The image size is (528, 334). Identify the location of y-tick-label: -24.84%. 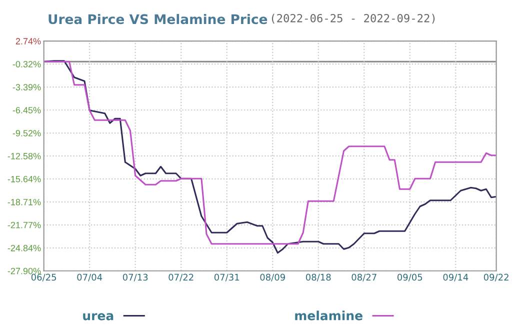
(24, 248).